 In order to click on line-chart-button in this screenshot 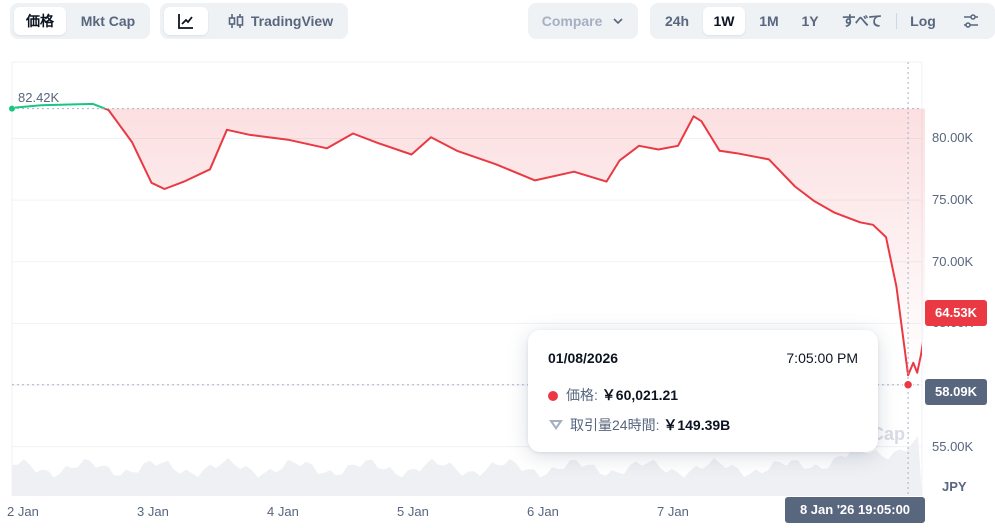, I will do `click(186, 21)`.